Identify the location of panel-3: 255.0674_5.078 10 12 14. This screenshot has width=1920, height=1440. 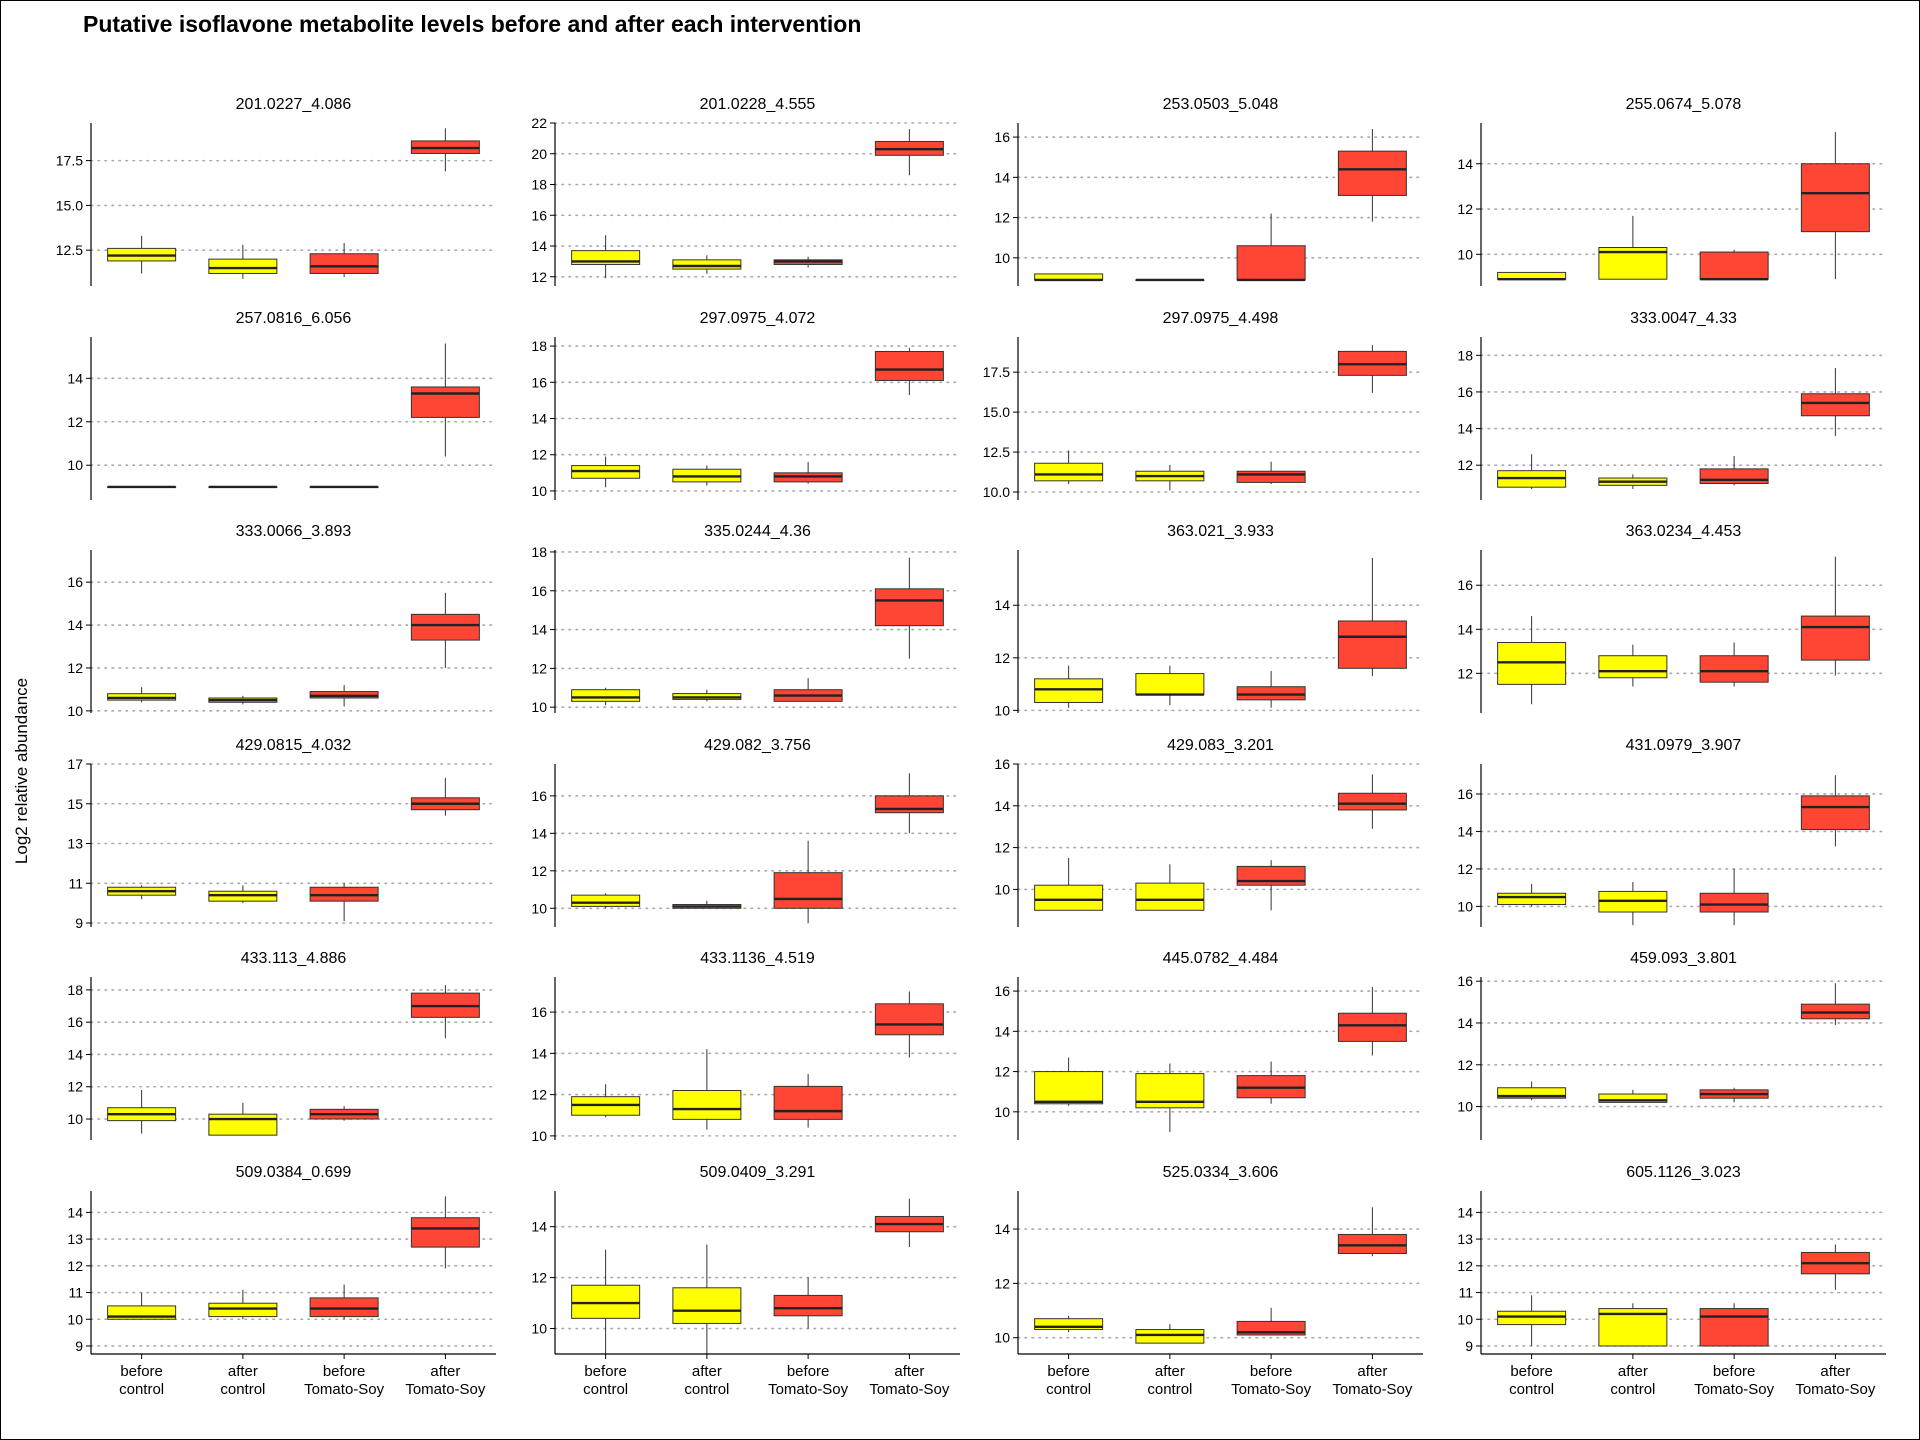
(1672, 191).